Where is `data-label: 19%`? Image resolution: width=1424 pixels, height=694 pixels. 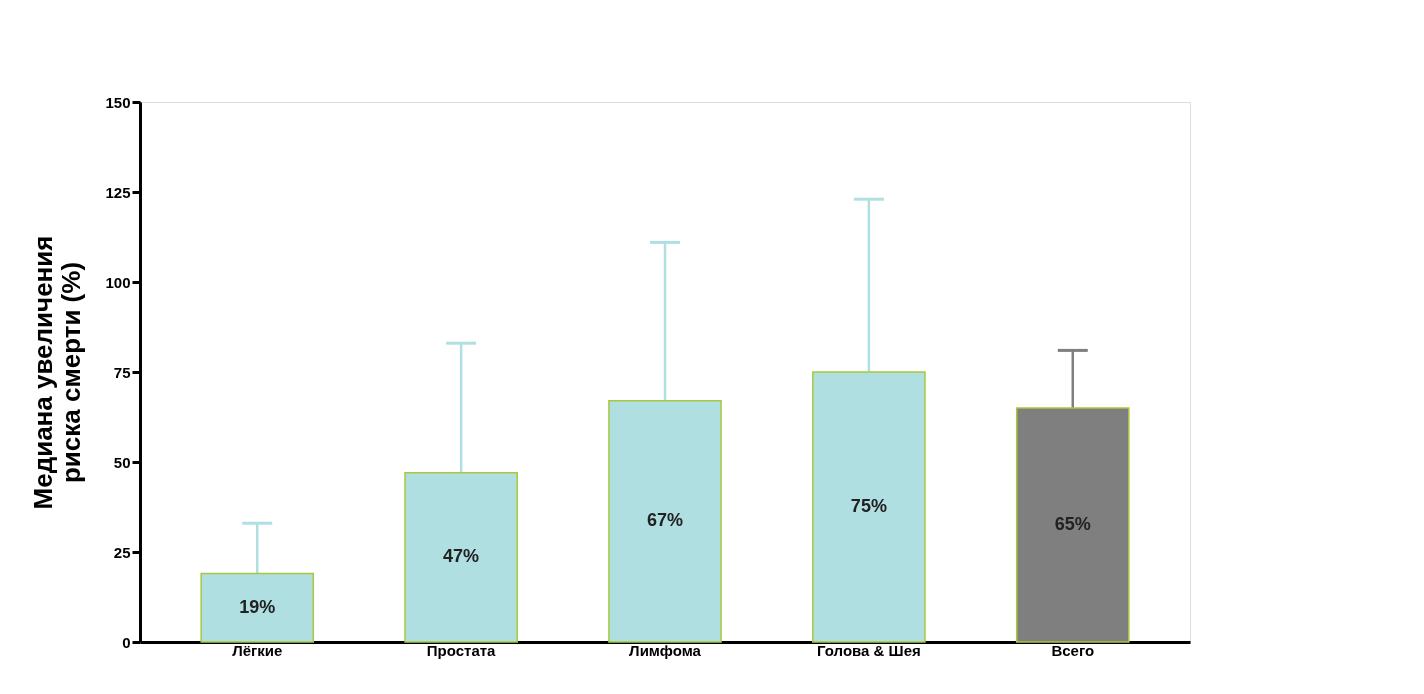
data-label: 19% is located at coordinates (257, 606).